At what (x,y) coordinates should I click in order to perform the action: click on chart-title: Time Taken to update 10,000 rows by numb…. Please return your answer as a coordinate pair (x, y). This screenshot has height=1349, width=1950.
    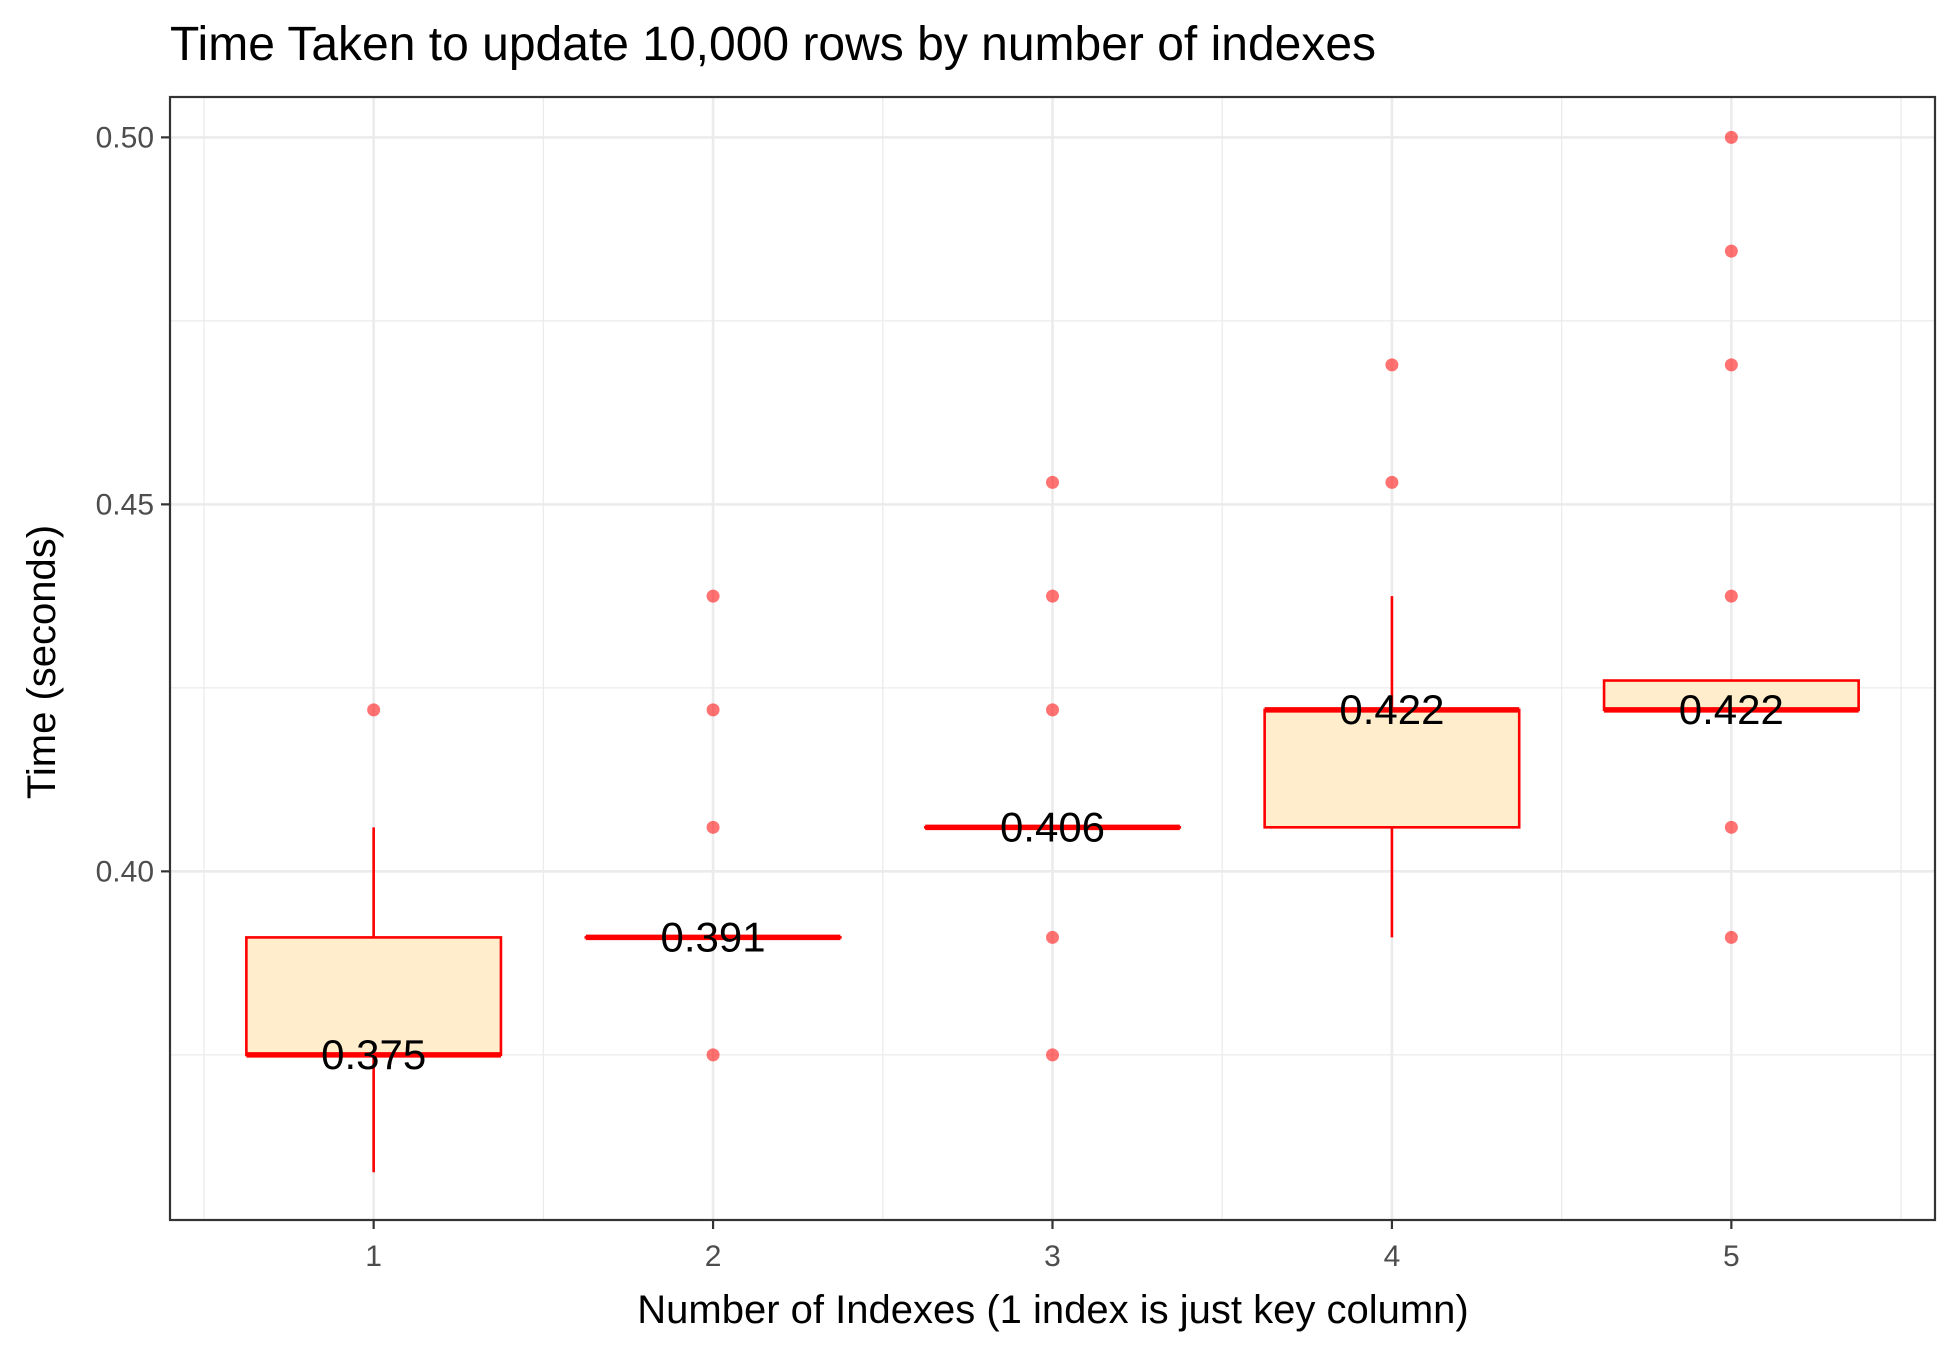
    Looking at the image, I should click on (773, 44).